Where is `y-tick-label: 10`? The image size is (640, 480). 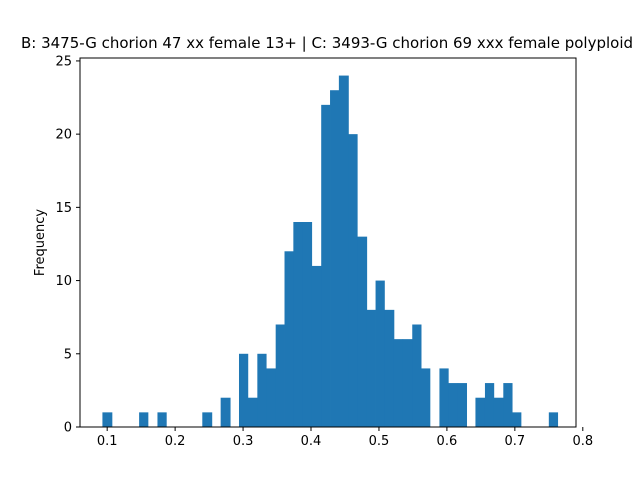
y-tick-label: 10 is located at coordinates (63, 281).